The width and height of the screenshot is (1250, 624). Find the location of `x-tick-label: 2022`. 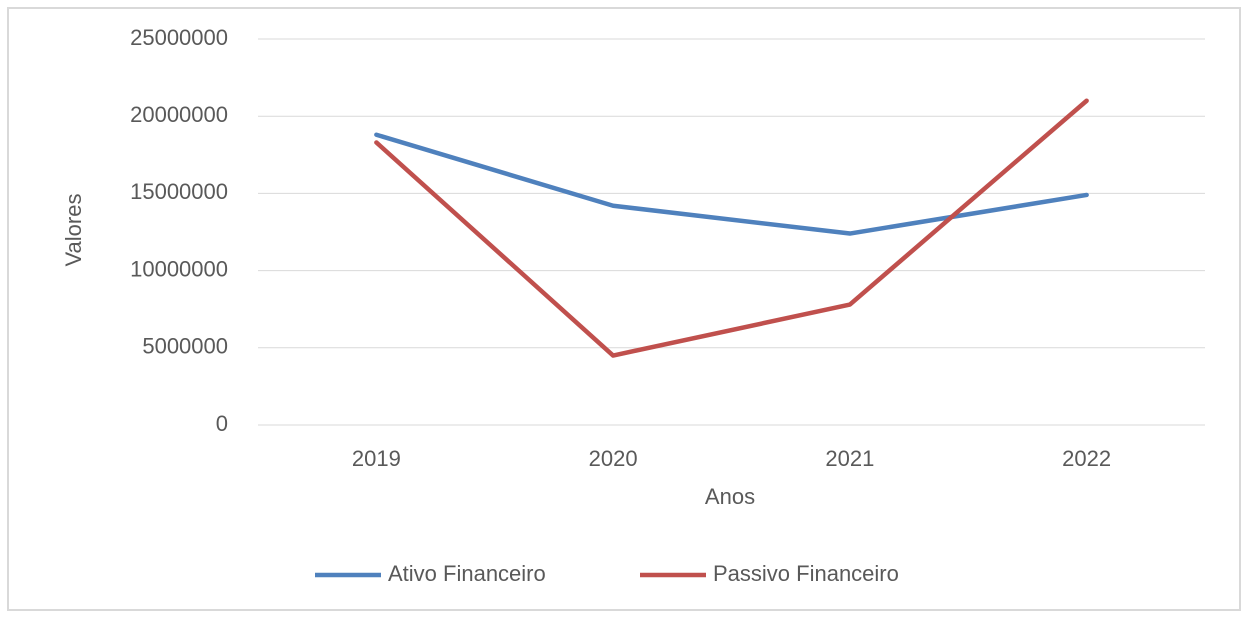

x-tick-label: 2022 is located at coordinates (1086, 458).